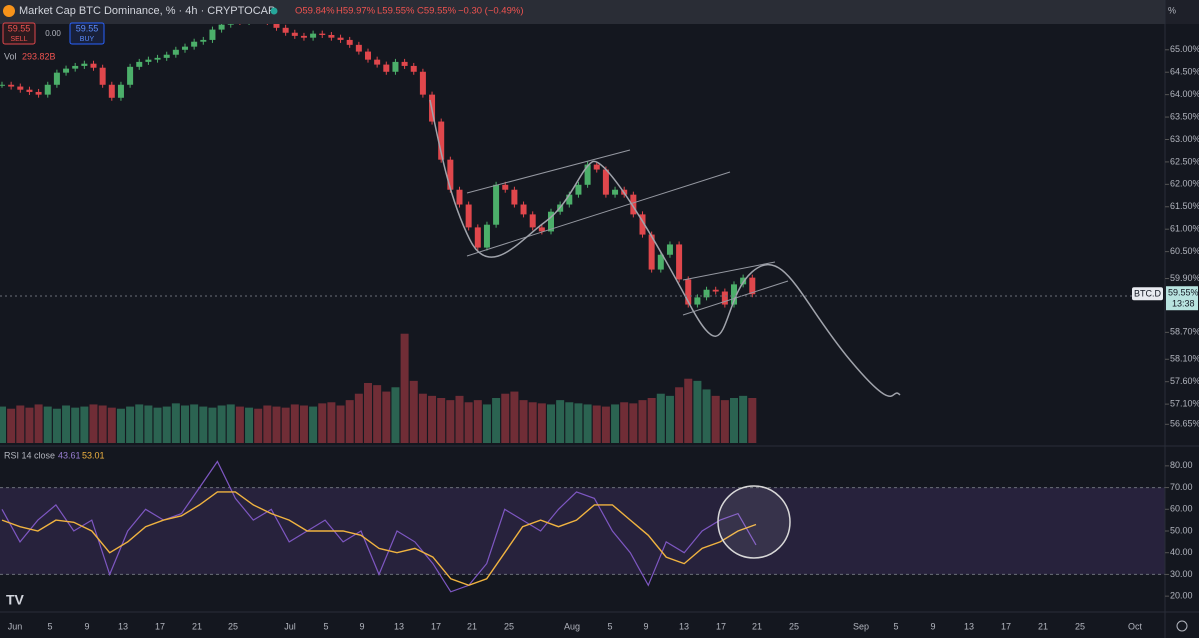  I want to click on buy-button, so click(87, 33).